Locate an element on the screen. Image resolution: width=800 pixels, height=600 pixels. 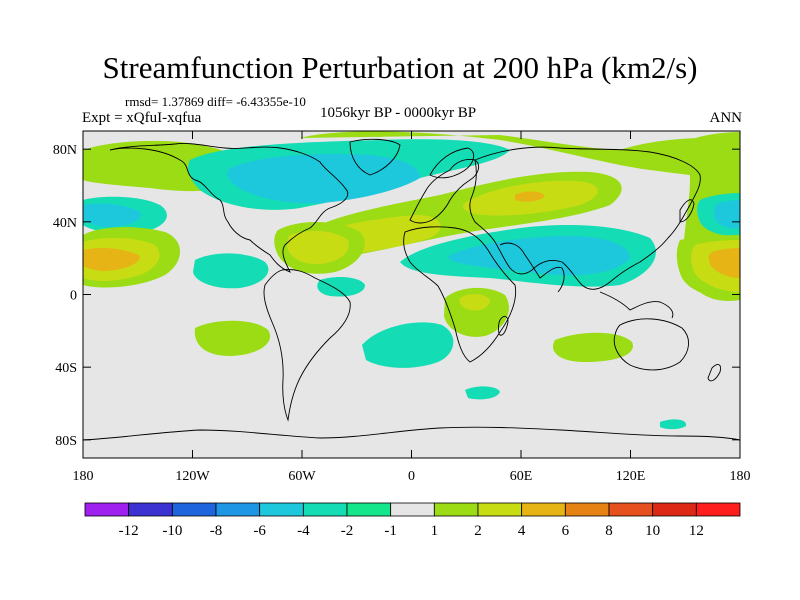
x-tick-label: 60E is located at coordinates (521, 476).